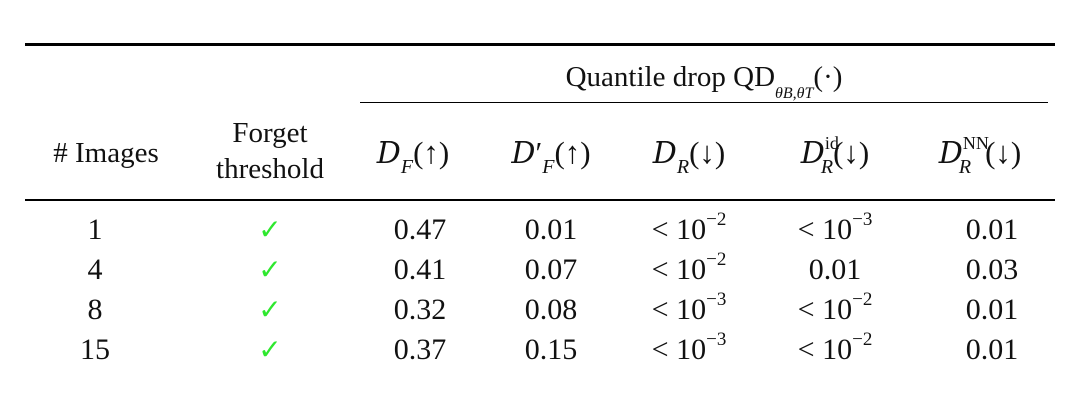 The height and width of the screenshot is (401, 1090). I want to click on metric-dfp-base: D, so click(523, 153).